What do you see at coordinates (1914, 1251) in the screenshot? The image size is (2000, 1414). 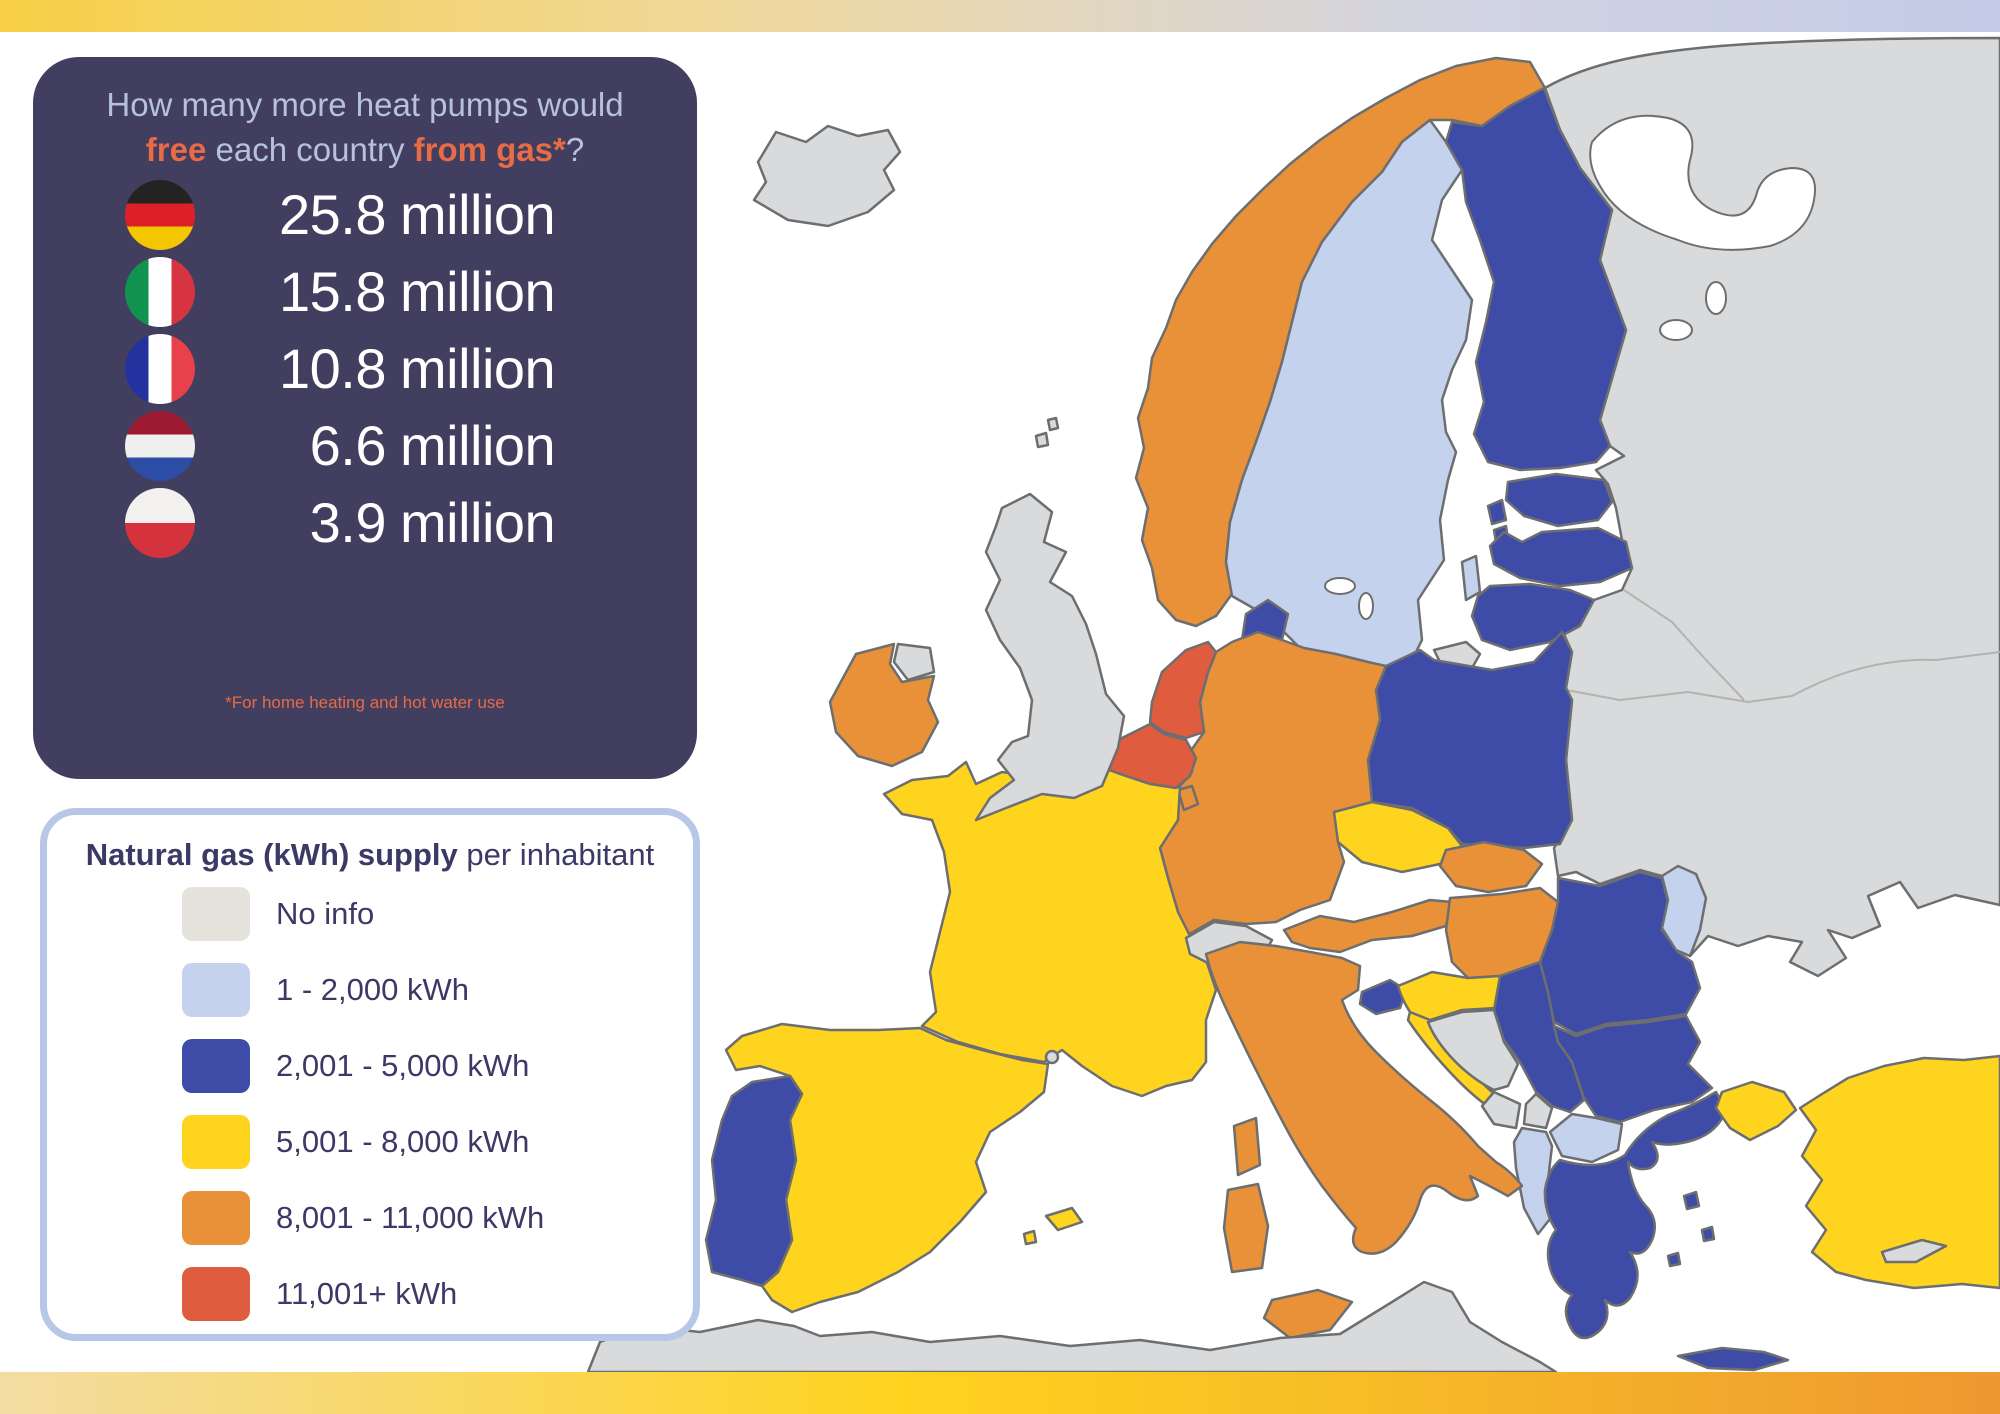 I see `island-cyprus` at bounding box center [1914, 1251].